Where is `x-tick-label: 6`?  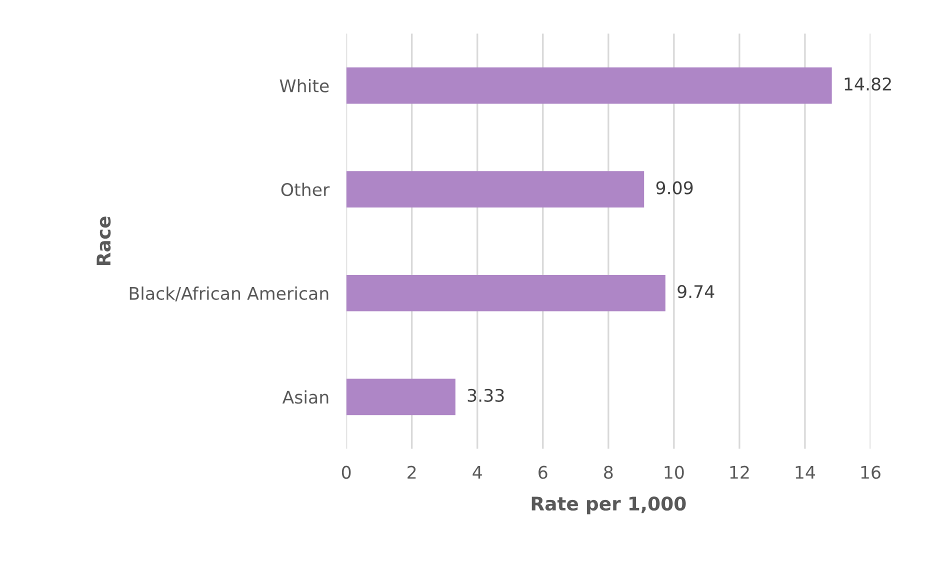 x-tick-label: 6 is located at coordinates (543, 472).